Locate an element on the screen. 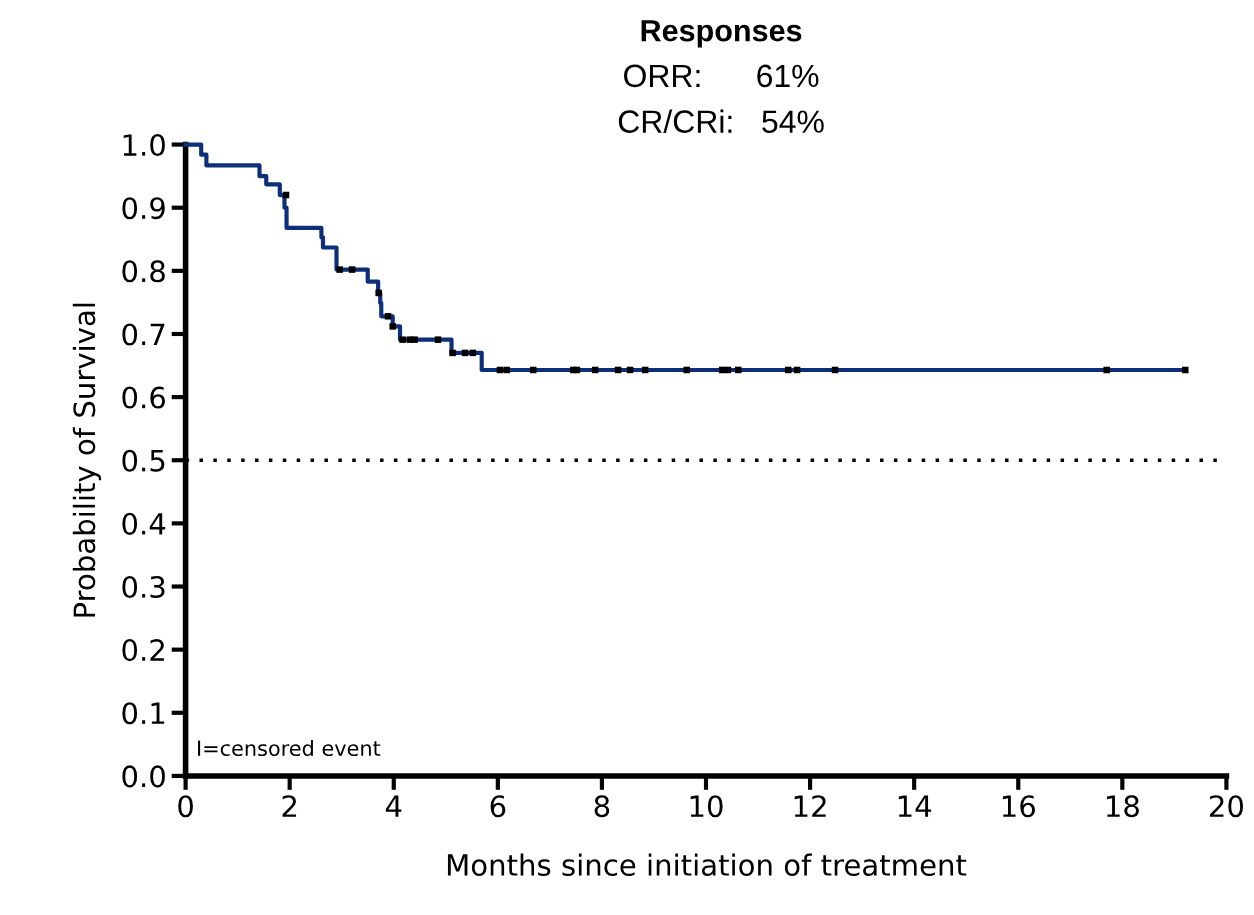 The width and height of the screenshot is (1254, 915). x-tick-label: 0 is located at coordinates (185, 806).